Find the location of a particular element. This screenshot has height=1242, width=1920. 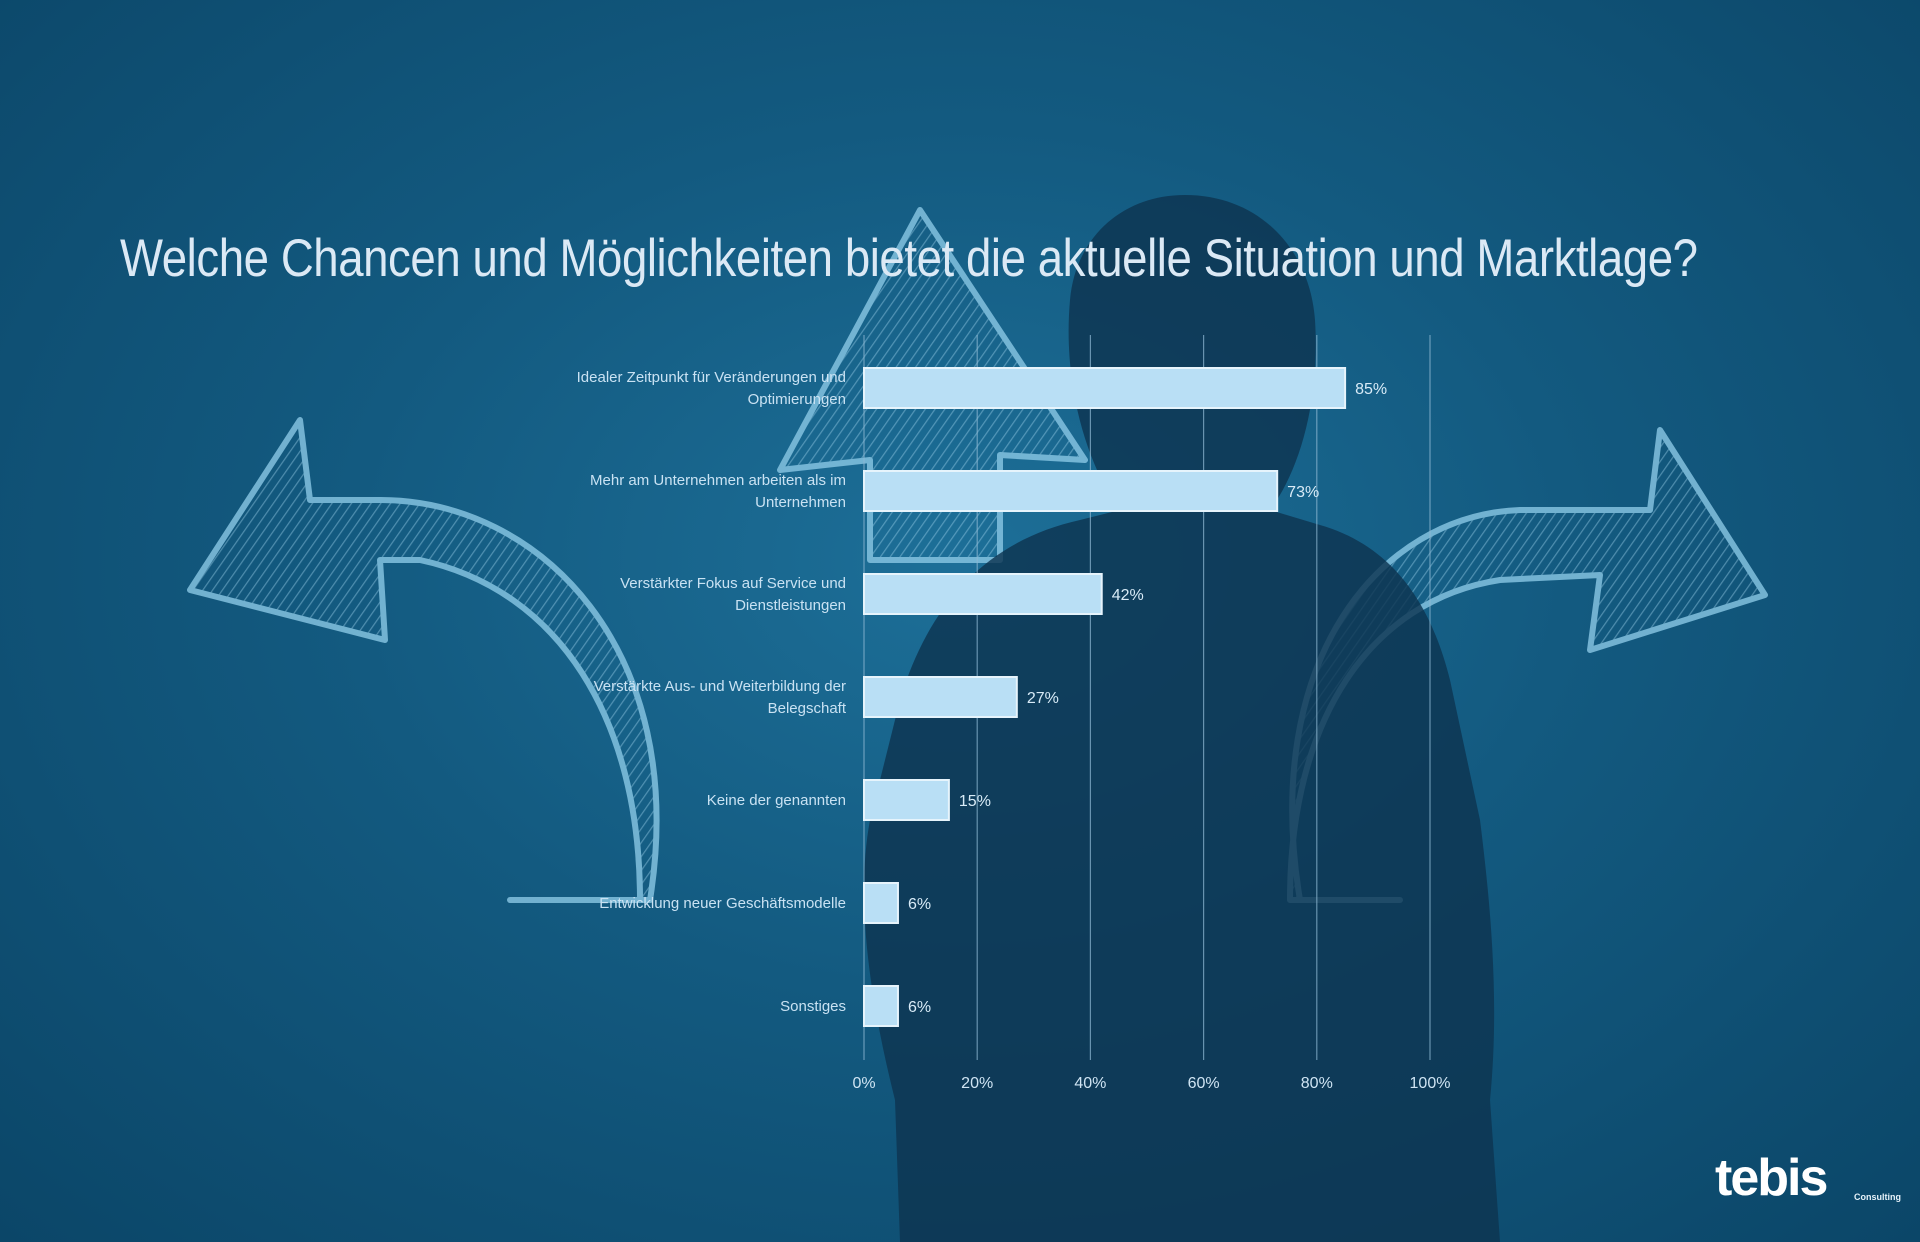

logo-subtext: Consulting is located at coordinates (1877, 1197).